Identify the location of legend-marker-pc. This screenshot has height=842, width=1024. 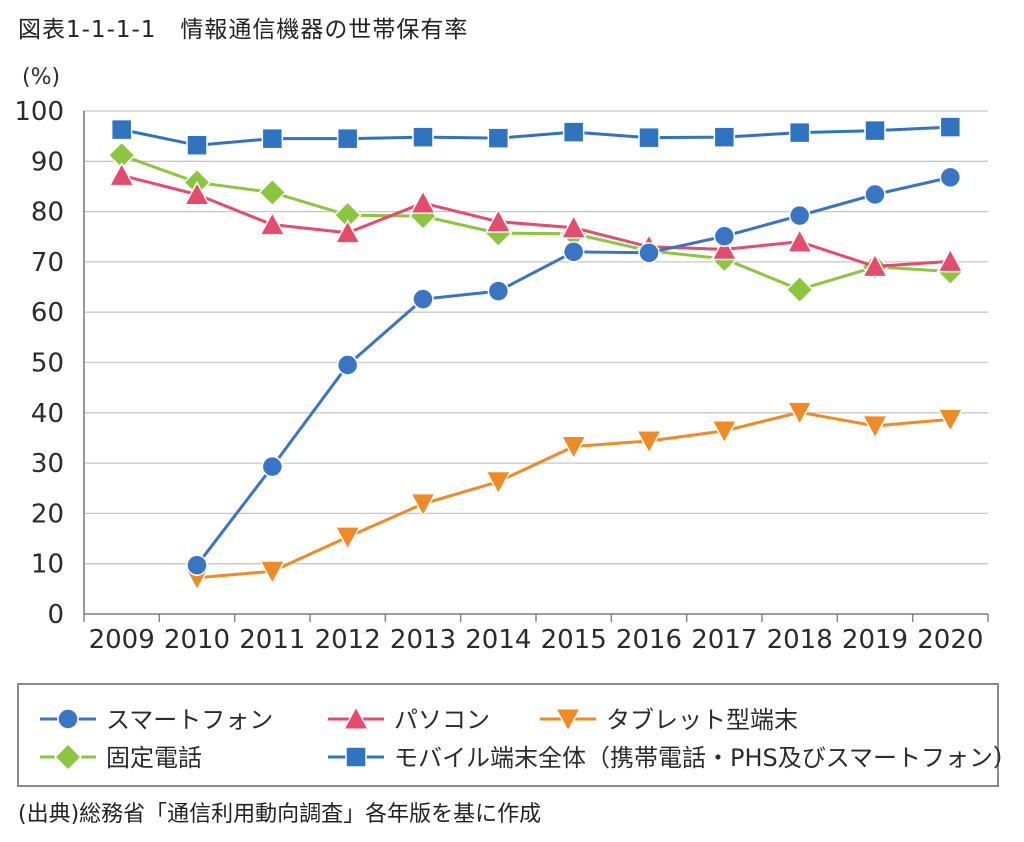
(356, 717).